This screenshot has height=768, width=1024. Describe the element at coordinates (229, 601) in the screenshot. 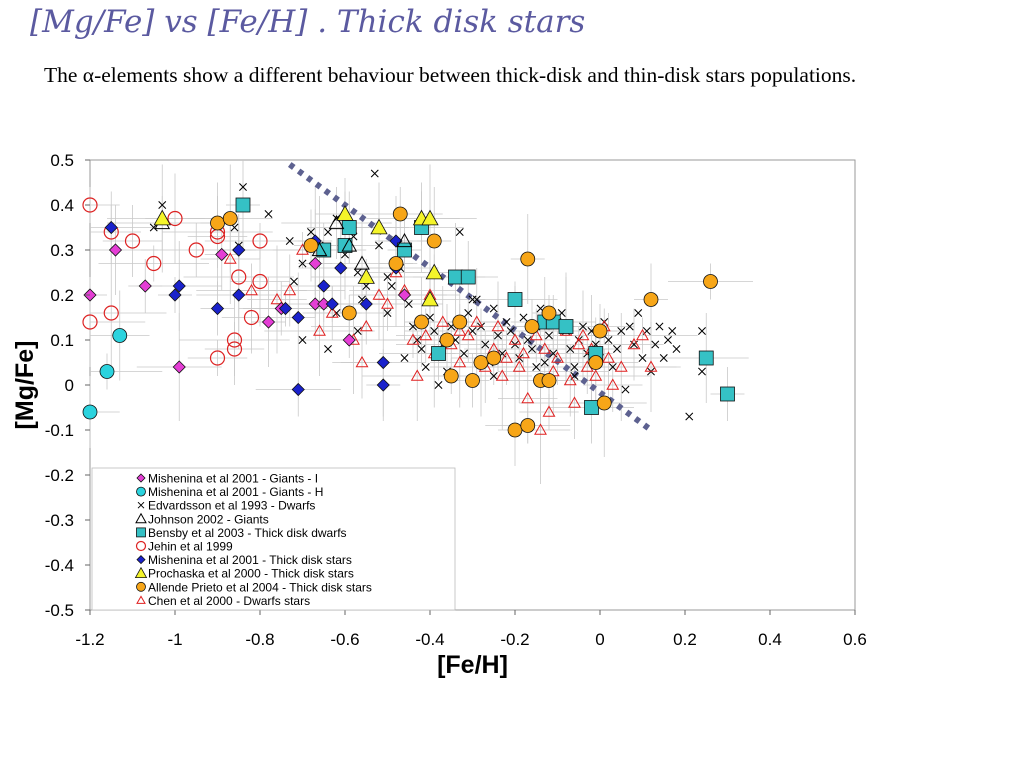

I see `legend-entry-label: Chen et al 2000 - Dwarfs stars` at that location.